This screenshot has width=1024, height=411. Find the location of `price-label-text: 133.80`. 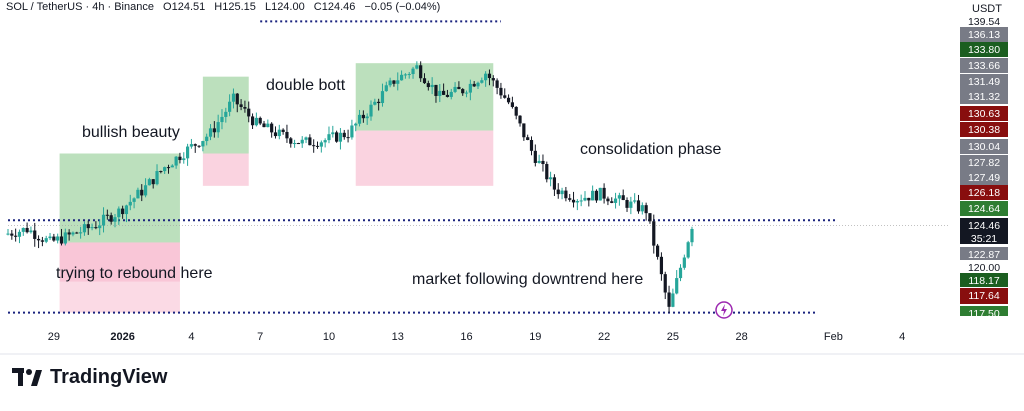

price-label-text: 133.80 is located at coordinates (984, 50).